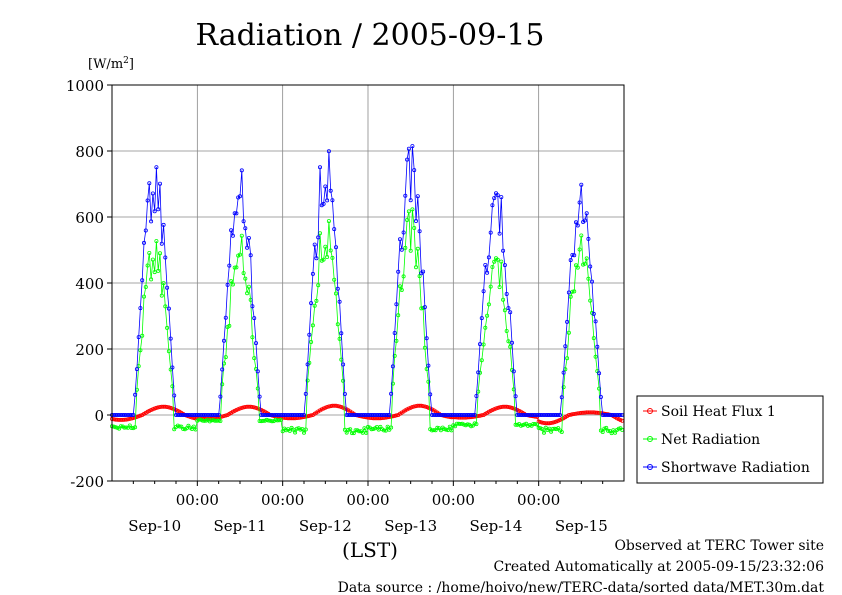 The width and height of the screenshot is (842, 595). What do you see at coordinates (85, 86) in the screenshot?
I see `y-tick-label: 1000` at bounding box center [85, 86].